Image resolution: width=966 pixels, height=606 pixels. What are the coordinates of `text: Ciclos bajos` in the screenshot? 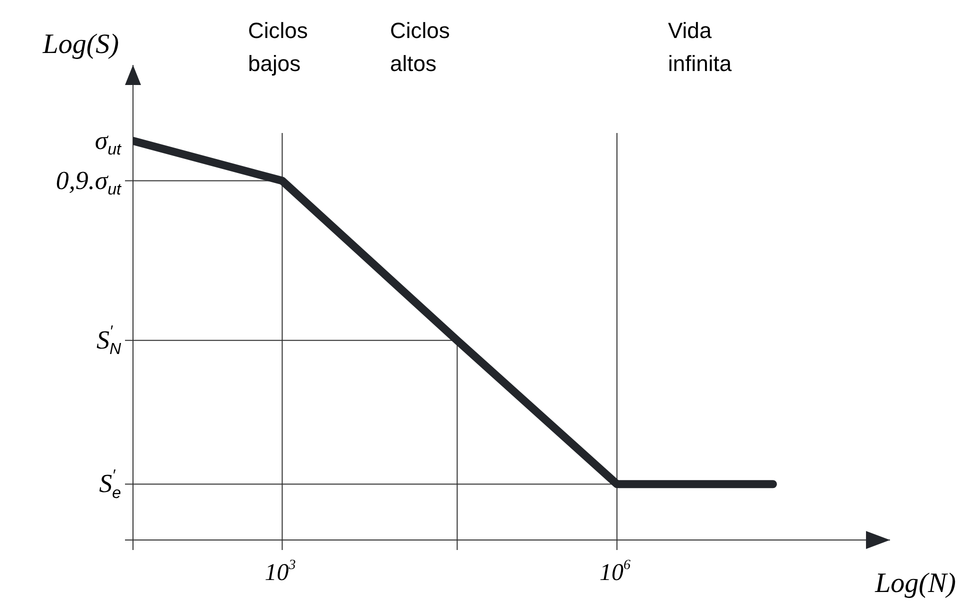 It's located at (278, 47).